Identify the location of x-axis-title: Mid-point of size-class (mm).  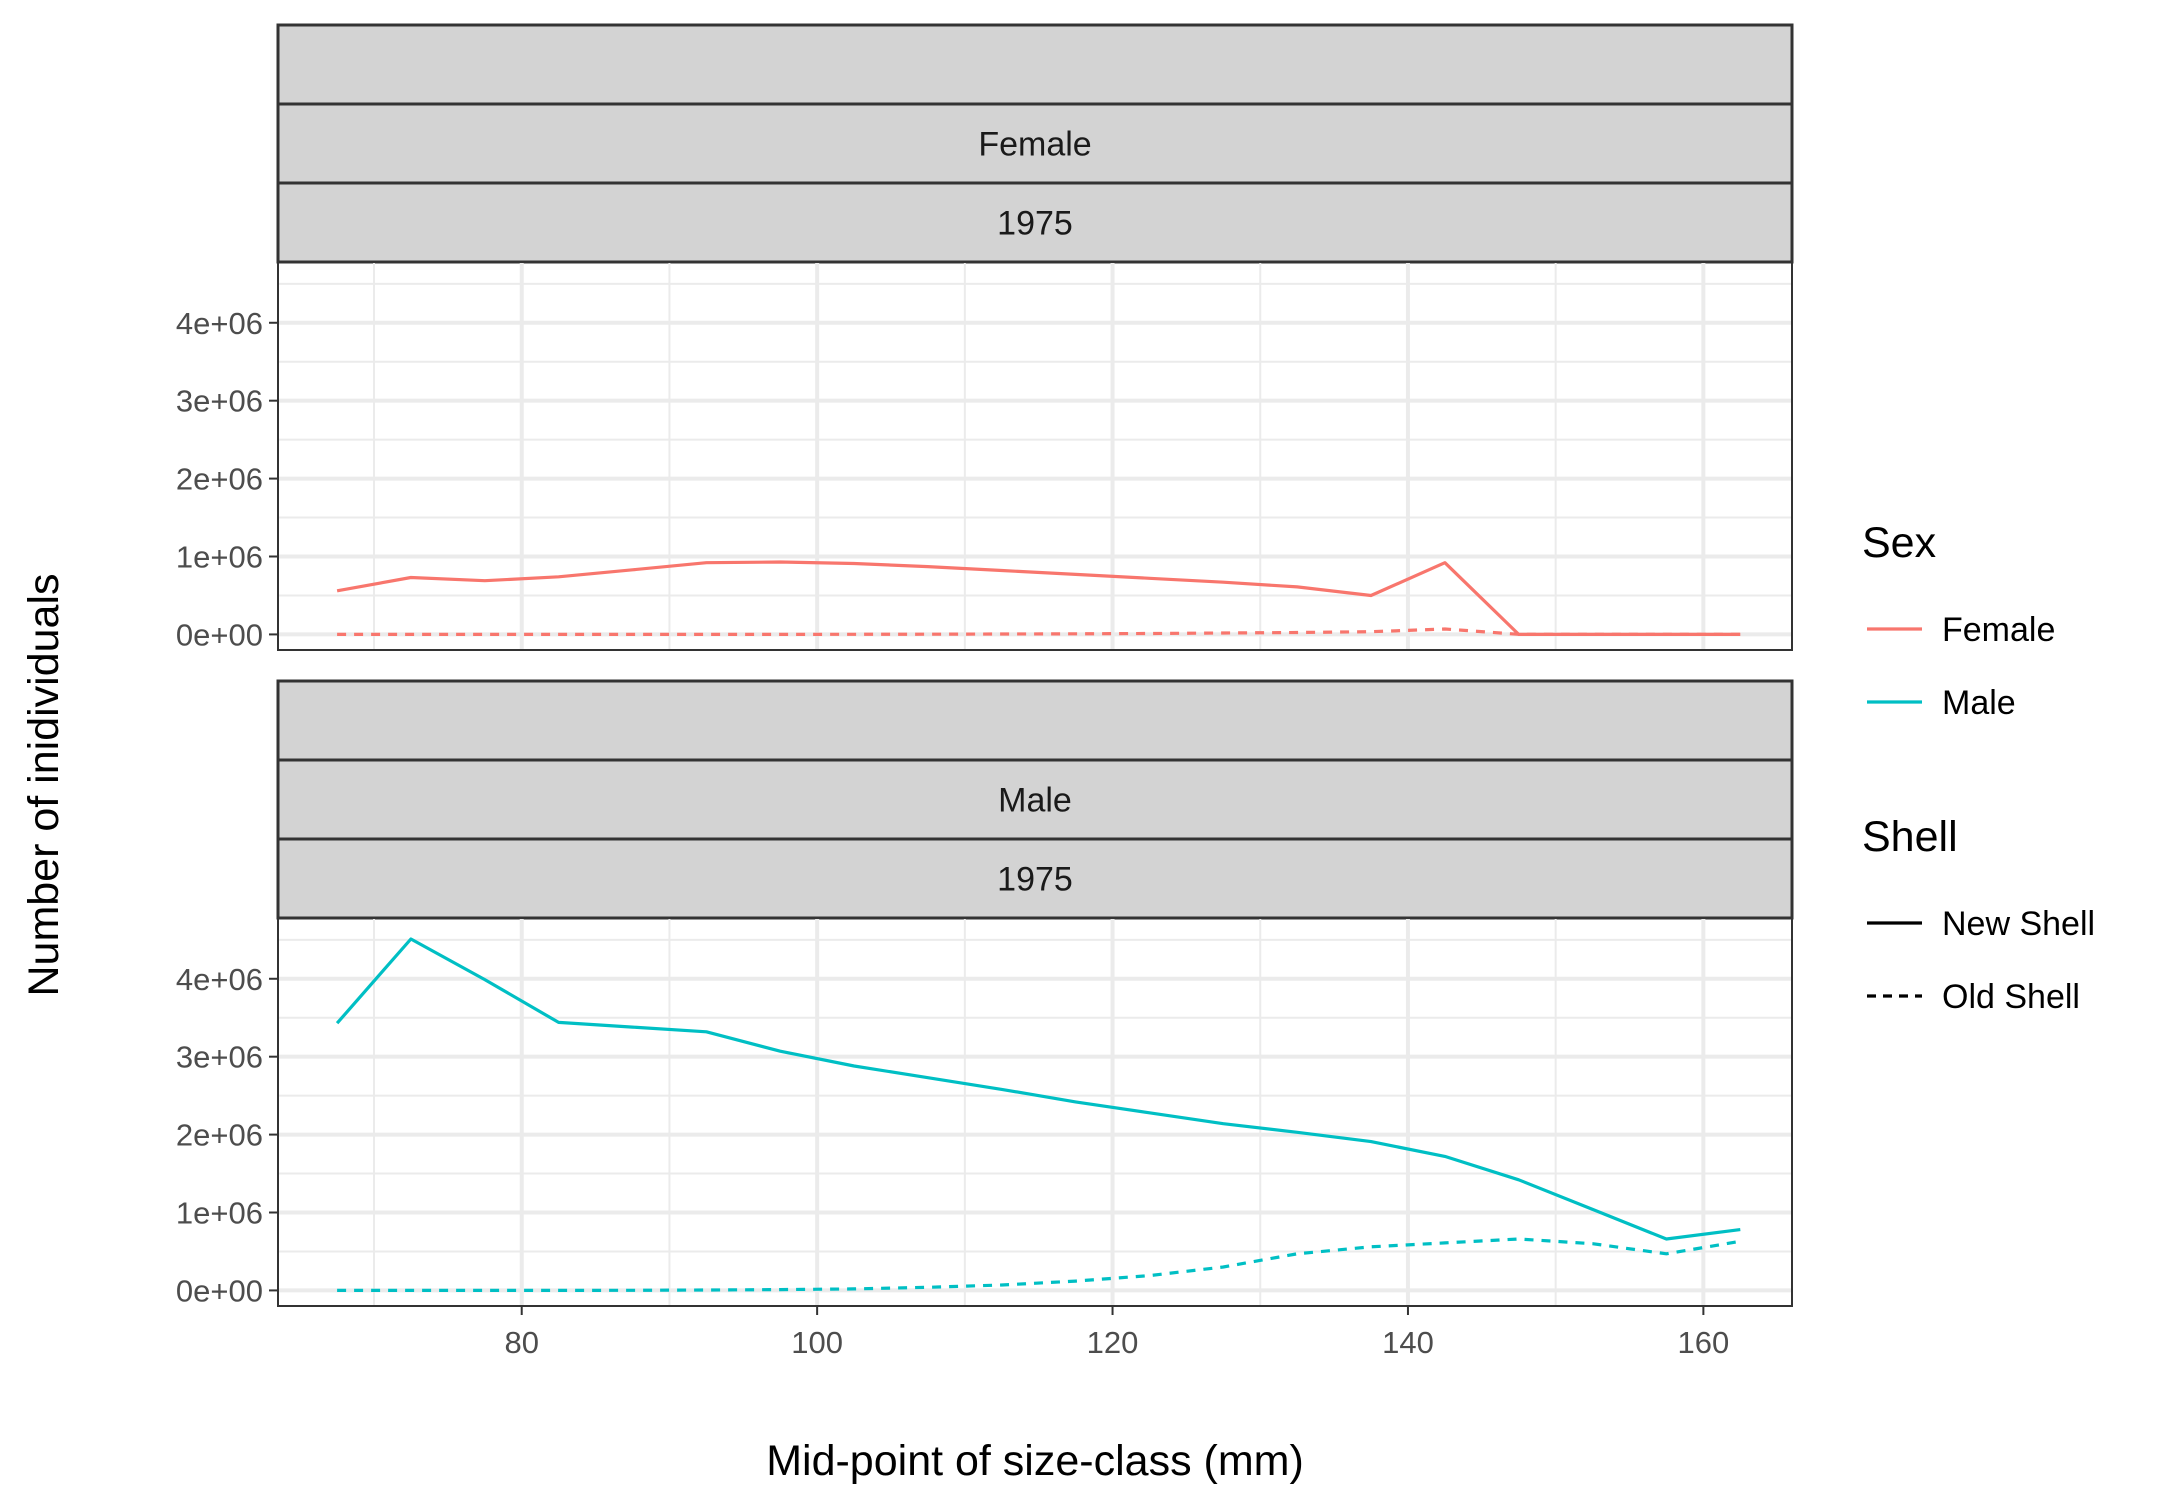
(1035, 1461).